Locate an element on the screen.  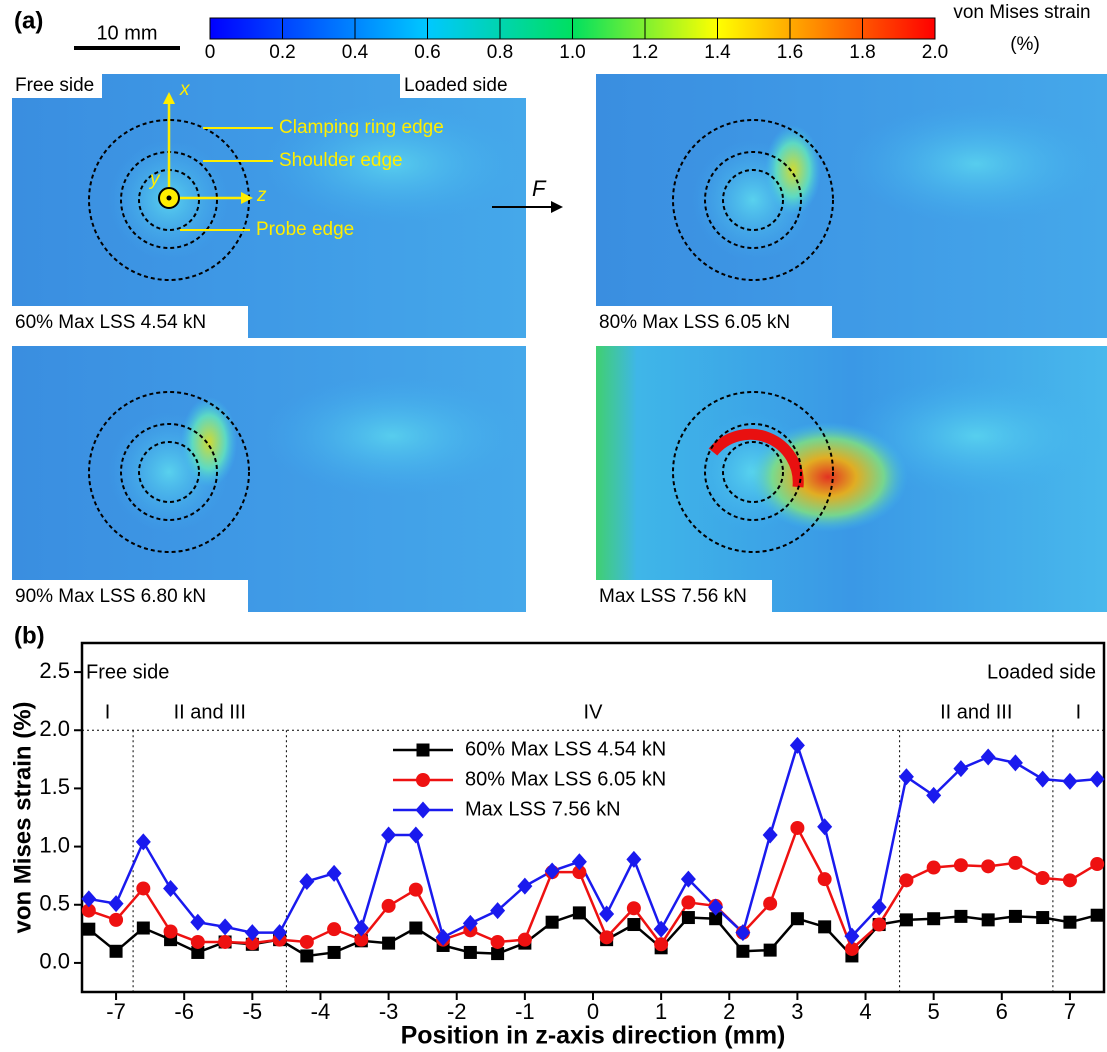
legend-label: 60% Max LSS 4.54 kN is located at coordinates (565, 749).